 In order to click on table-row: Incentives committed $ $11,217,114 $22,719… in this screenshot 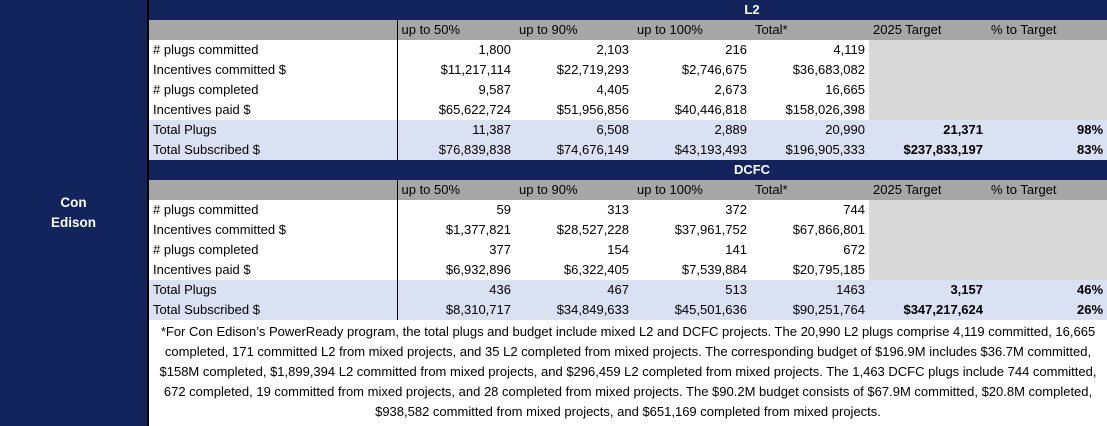, I will do `click(628, 70)`.